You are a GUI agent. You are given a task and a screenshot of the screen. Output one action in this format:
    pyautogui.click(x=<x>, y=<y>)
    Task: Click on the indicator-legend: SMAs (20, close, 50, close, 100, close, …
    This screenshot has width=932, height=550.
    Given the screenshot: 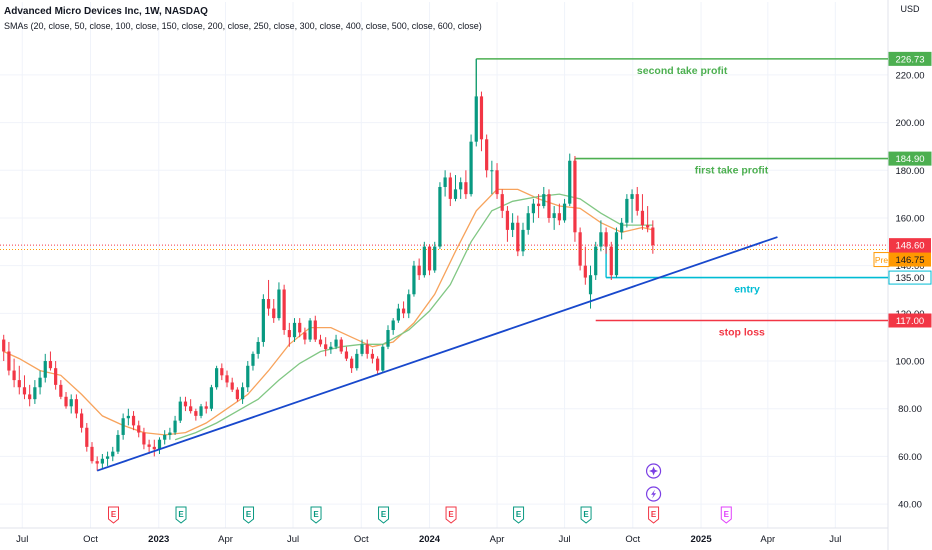 What is the action you would take?
    pyautogui.click(x=243, y=26)
    